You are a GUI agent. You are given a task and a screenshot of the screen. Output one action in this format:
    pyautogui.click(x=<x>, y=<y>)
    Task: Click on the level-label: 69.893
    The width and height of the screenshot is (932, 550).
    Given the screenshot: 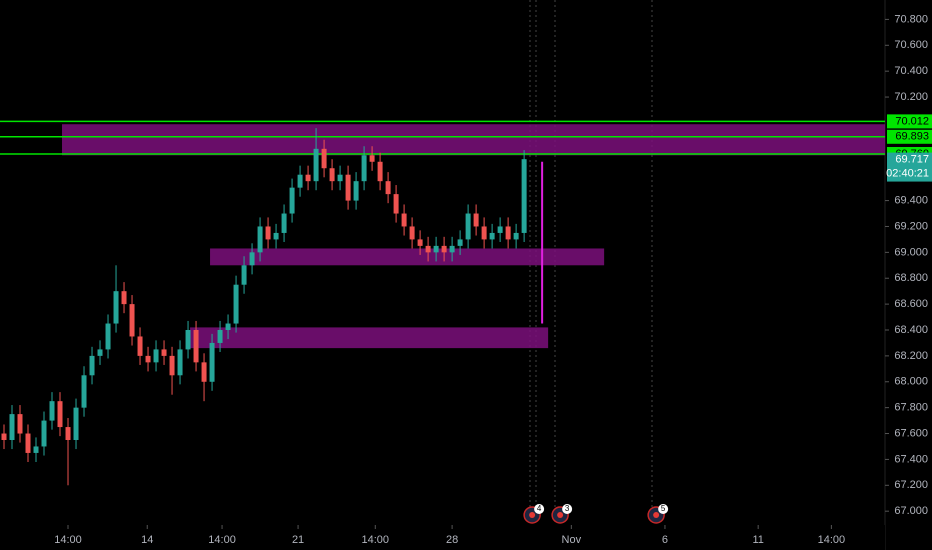 What is the action you would take?
    pyautogui.click(x=912, y=137)
    